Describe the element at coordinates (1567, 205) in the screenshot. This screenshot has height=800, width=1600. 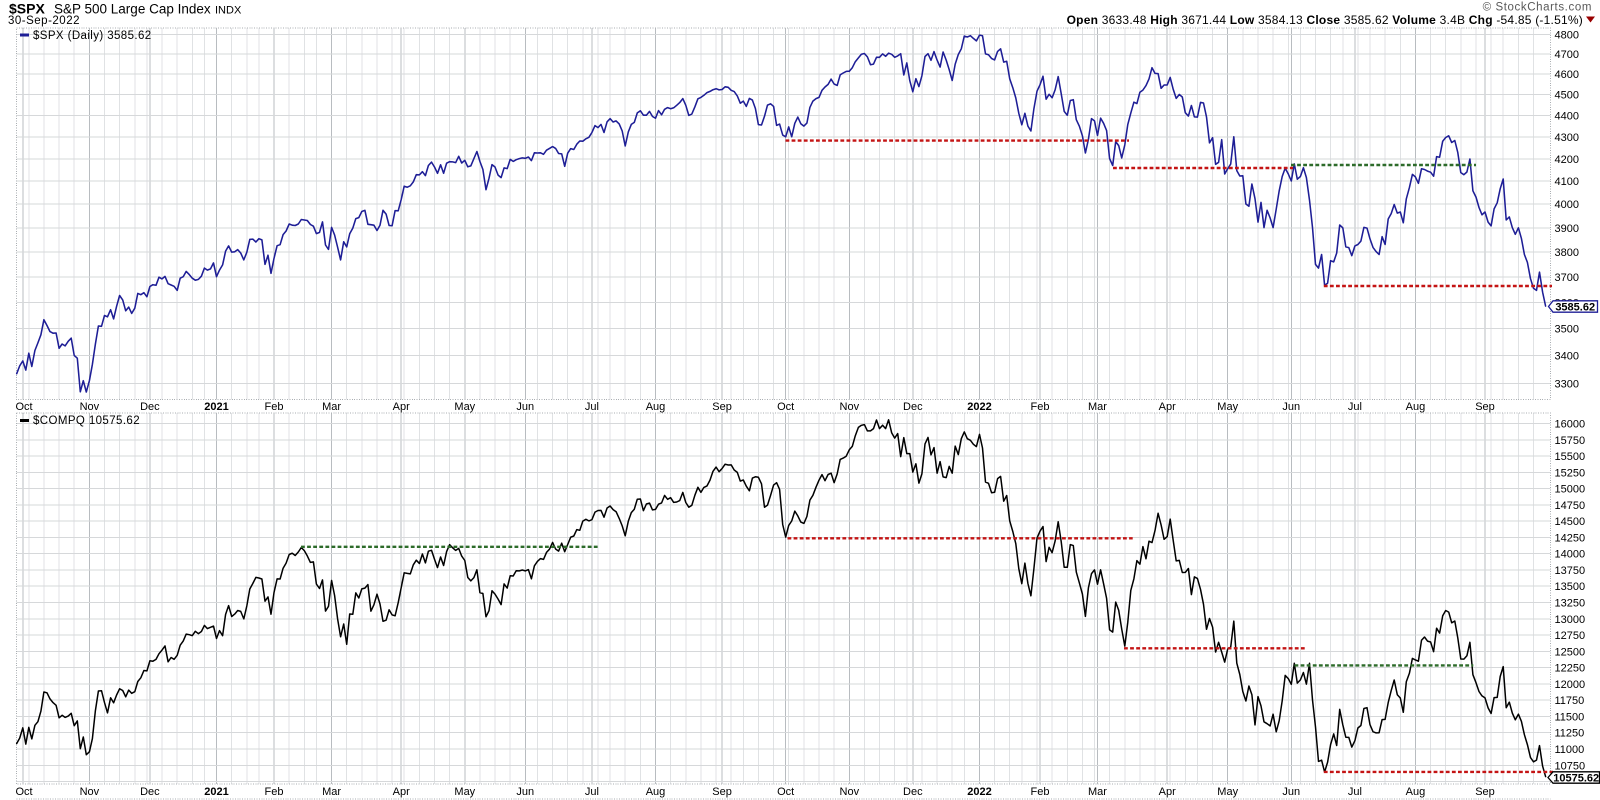
I see `svg-text: 4000` at that location.